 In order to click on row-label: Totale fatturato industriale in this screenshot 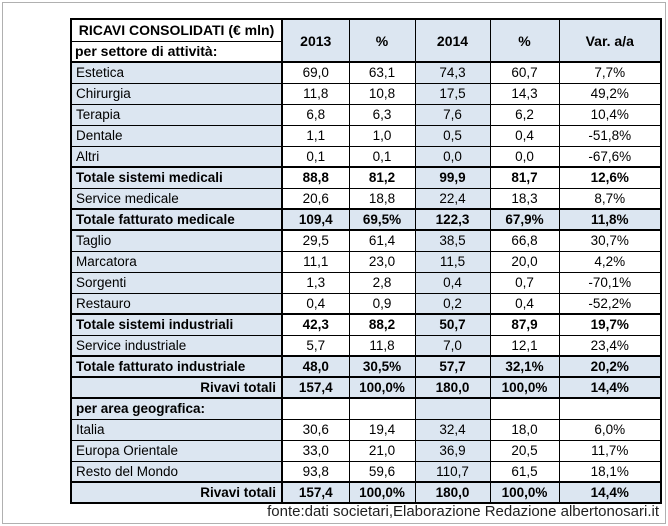, I will do `click(176, 366)`.